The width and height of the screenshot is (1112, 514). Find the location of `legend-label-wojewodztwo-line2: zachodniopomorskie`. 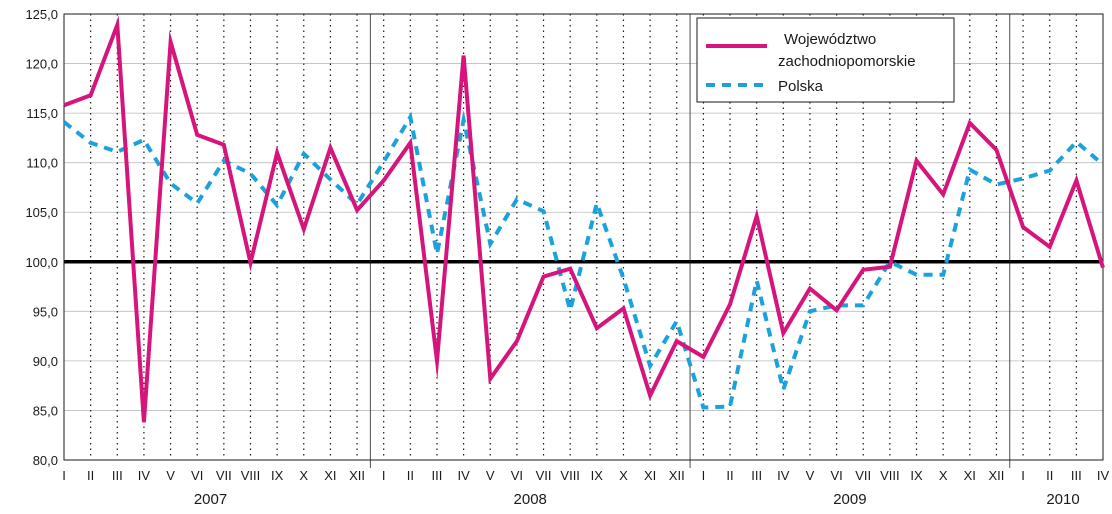

legend-label-wojewodztwo-line2: zachodniopomorskie is located at coordinates (847, 61).